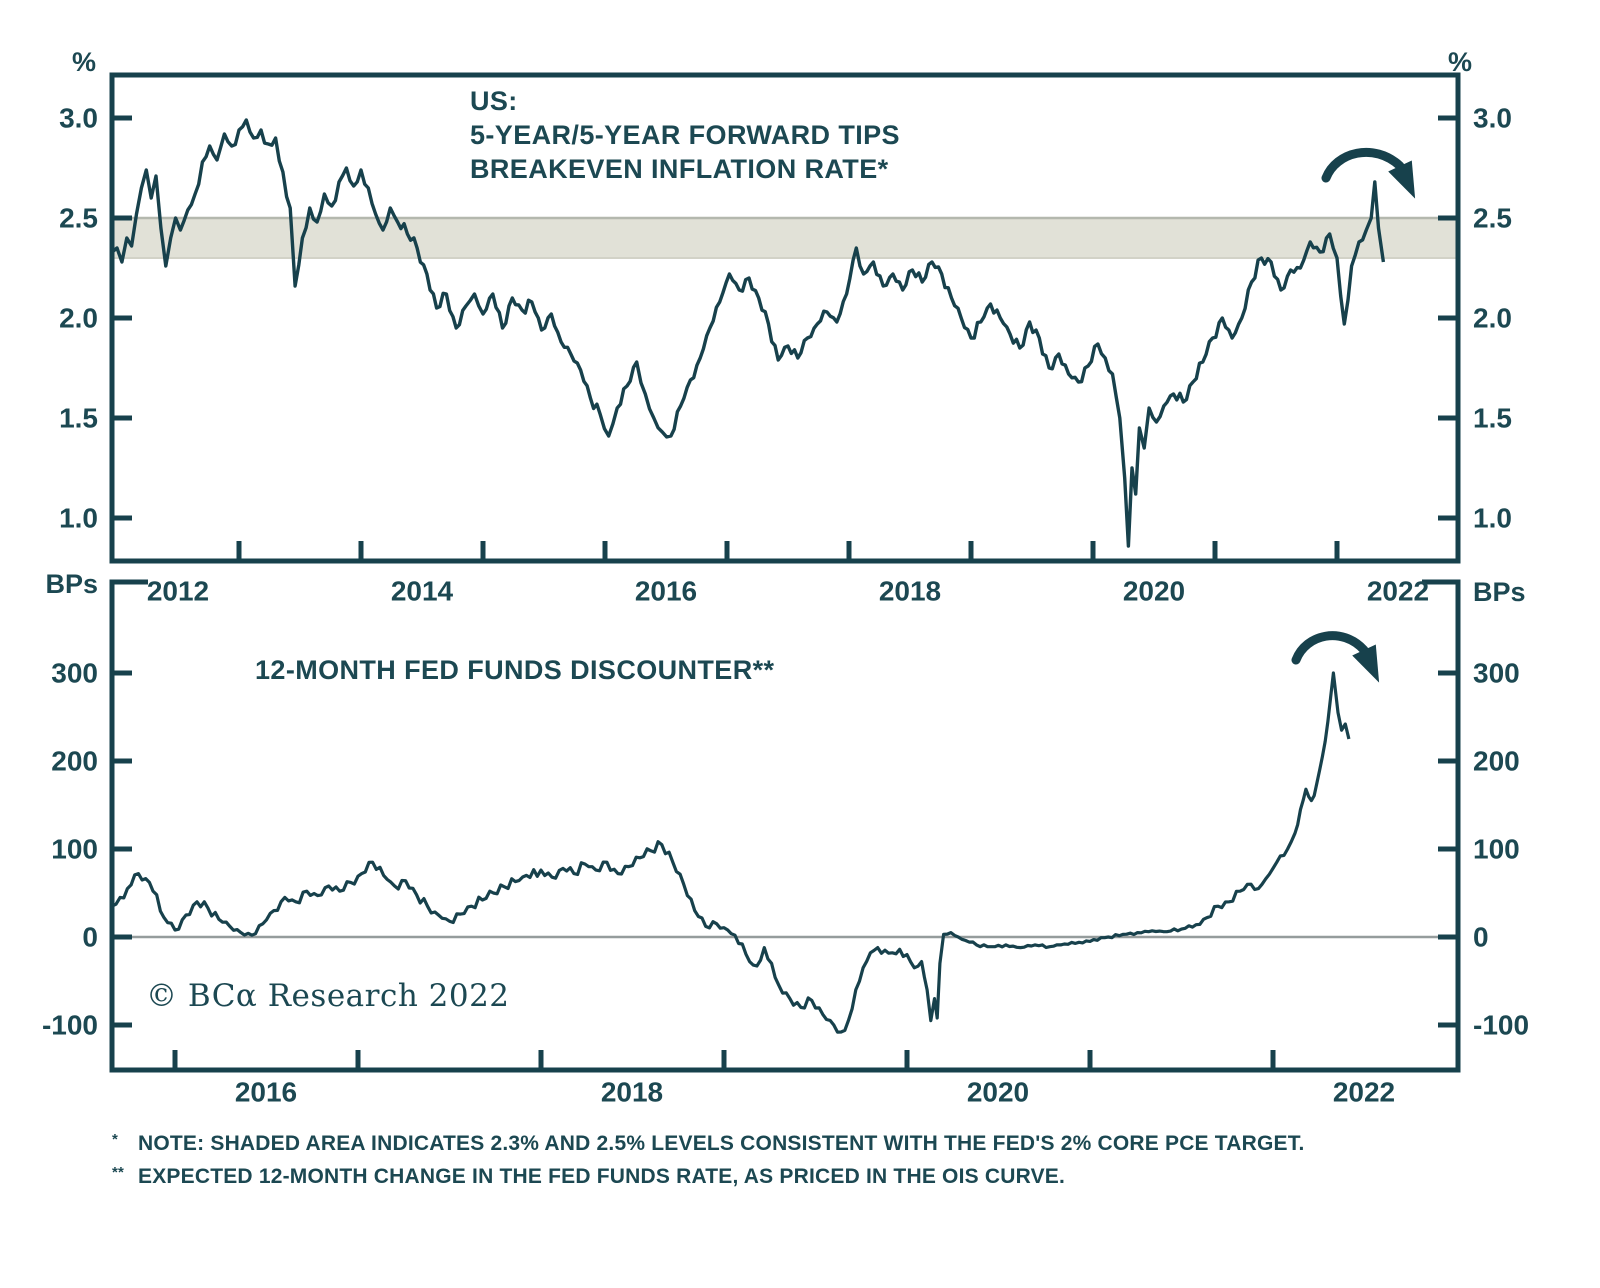 This screenshot has width=1600, height=1288. Describe the element at coordinates (178, 591) in the screenshot. I see `x-year-label-top: 2012` at that location.